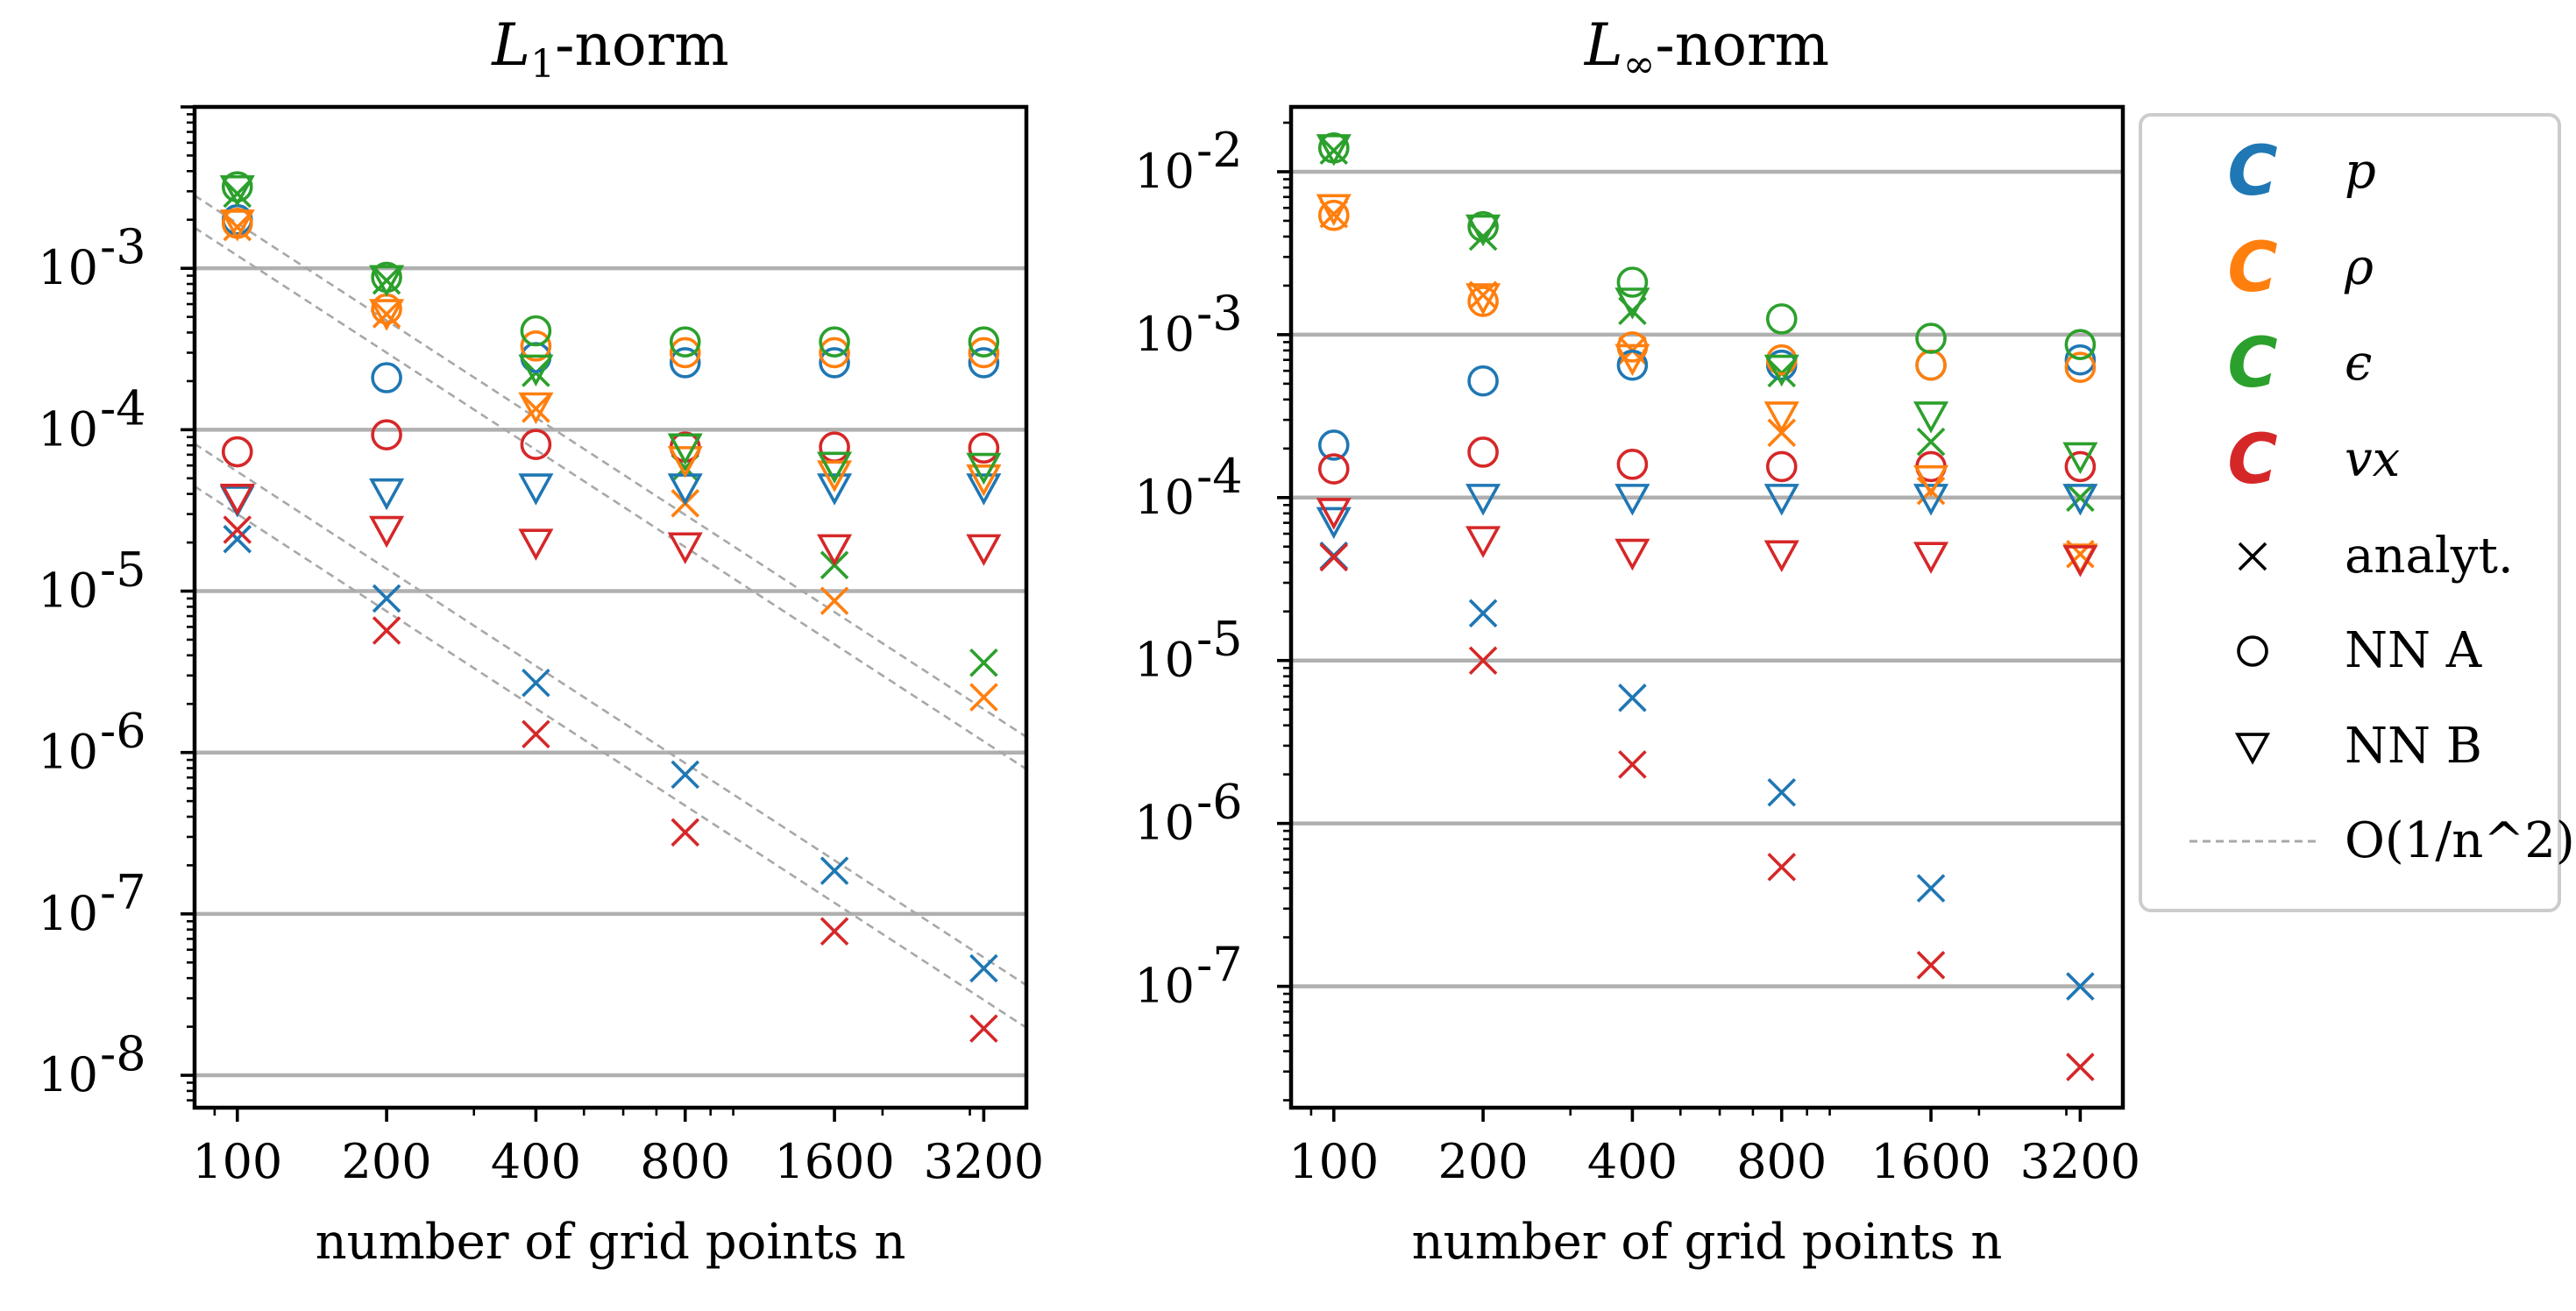 This screenshot has height=1311, width=2576. What do you see at coordinates (123, 893) in the screenshot?
I see `y-tick-exponent: -7` at bounding box center [123, 893].